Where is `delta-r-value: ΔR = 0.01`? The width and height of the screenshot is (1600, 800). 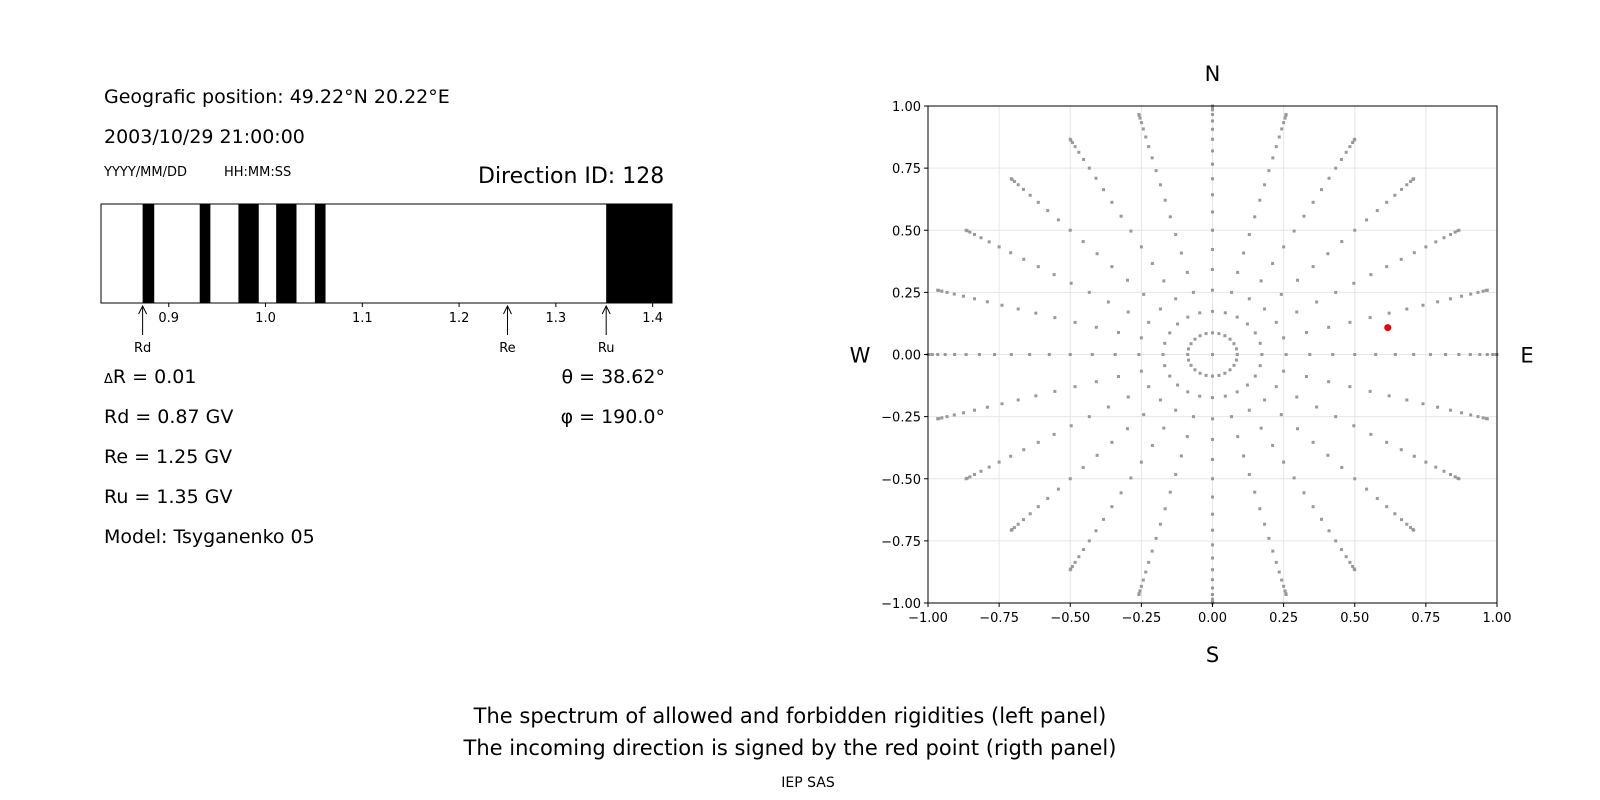 delta-r-value: ΔR = 0.01 is located at coordinates (150, 377).